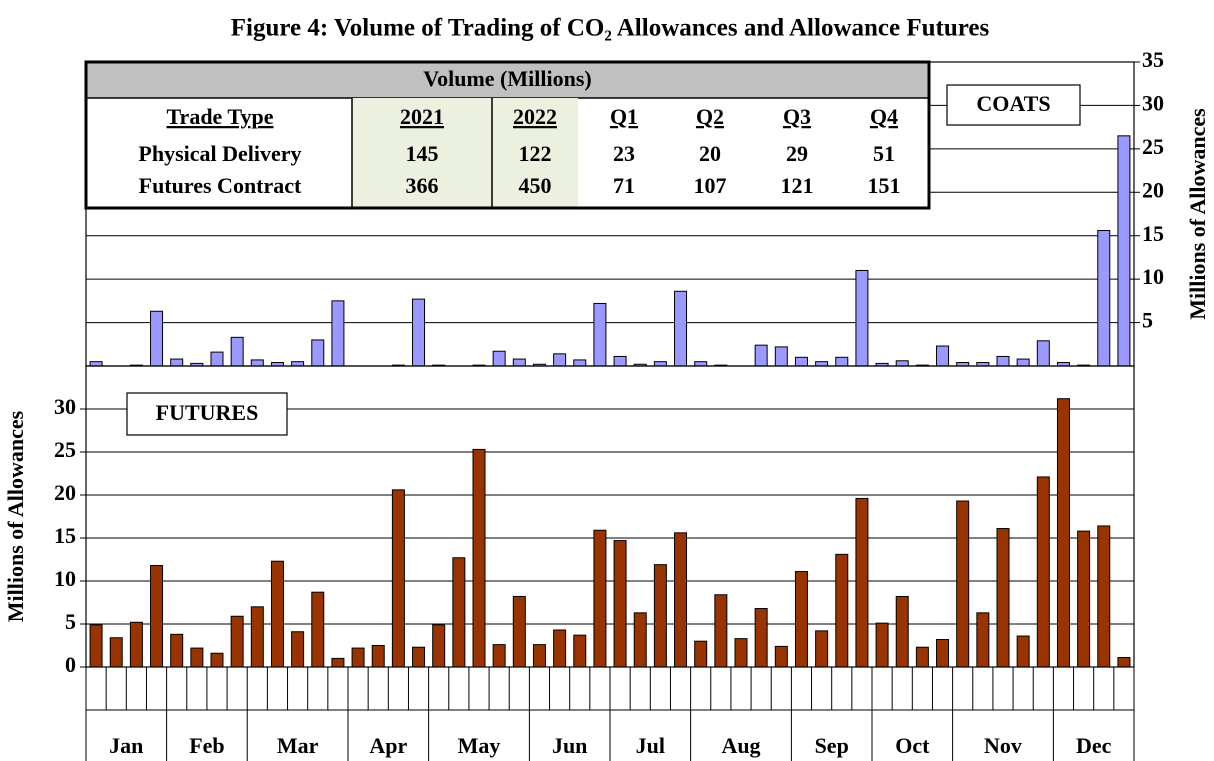 This screenshot has width=1214, height=761. Describe the element at coordinates (710, 153) in the screenshot. I see `table-cell: 20` at that location.